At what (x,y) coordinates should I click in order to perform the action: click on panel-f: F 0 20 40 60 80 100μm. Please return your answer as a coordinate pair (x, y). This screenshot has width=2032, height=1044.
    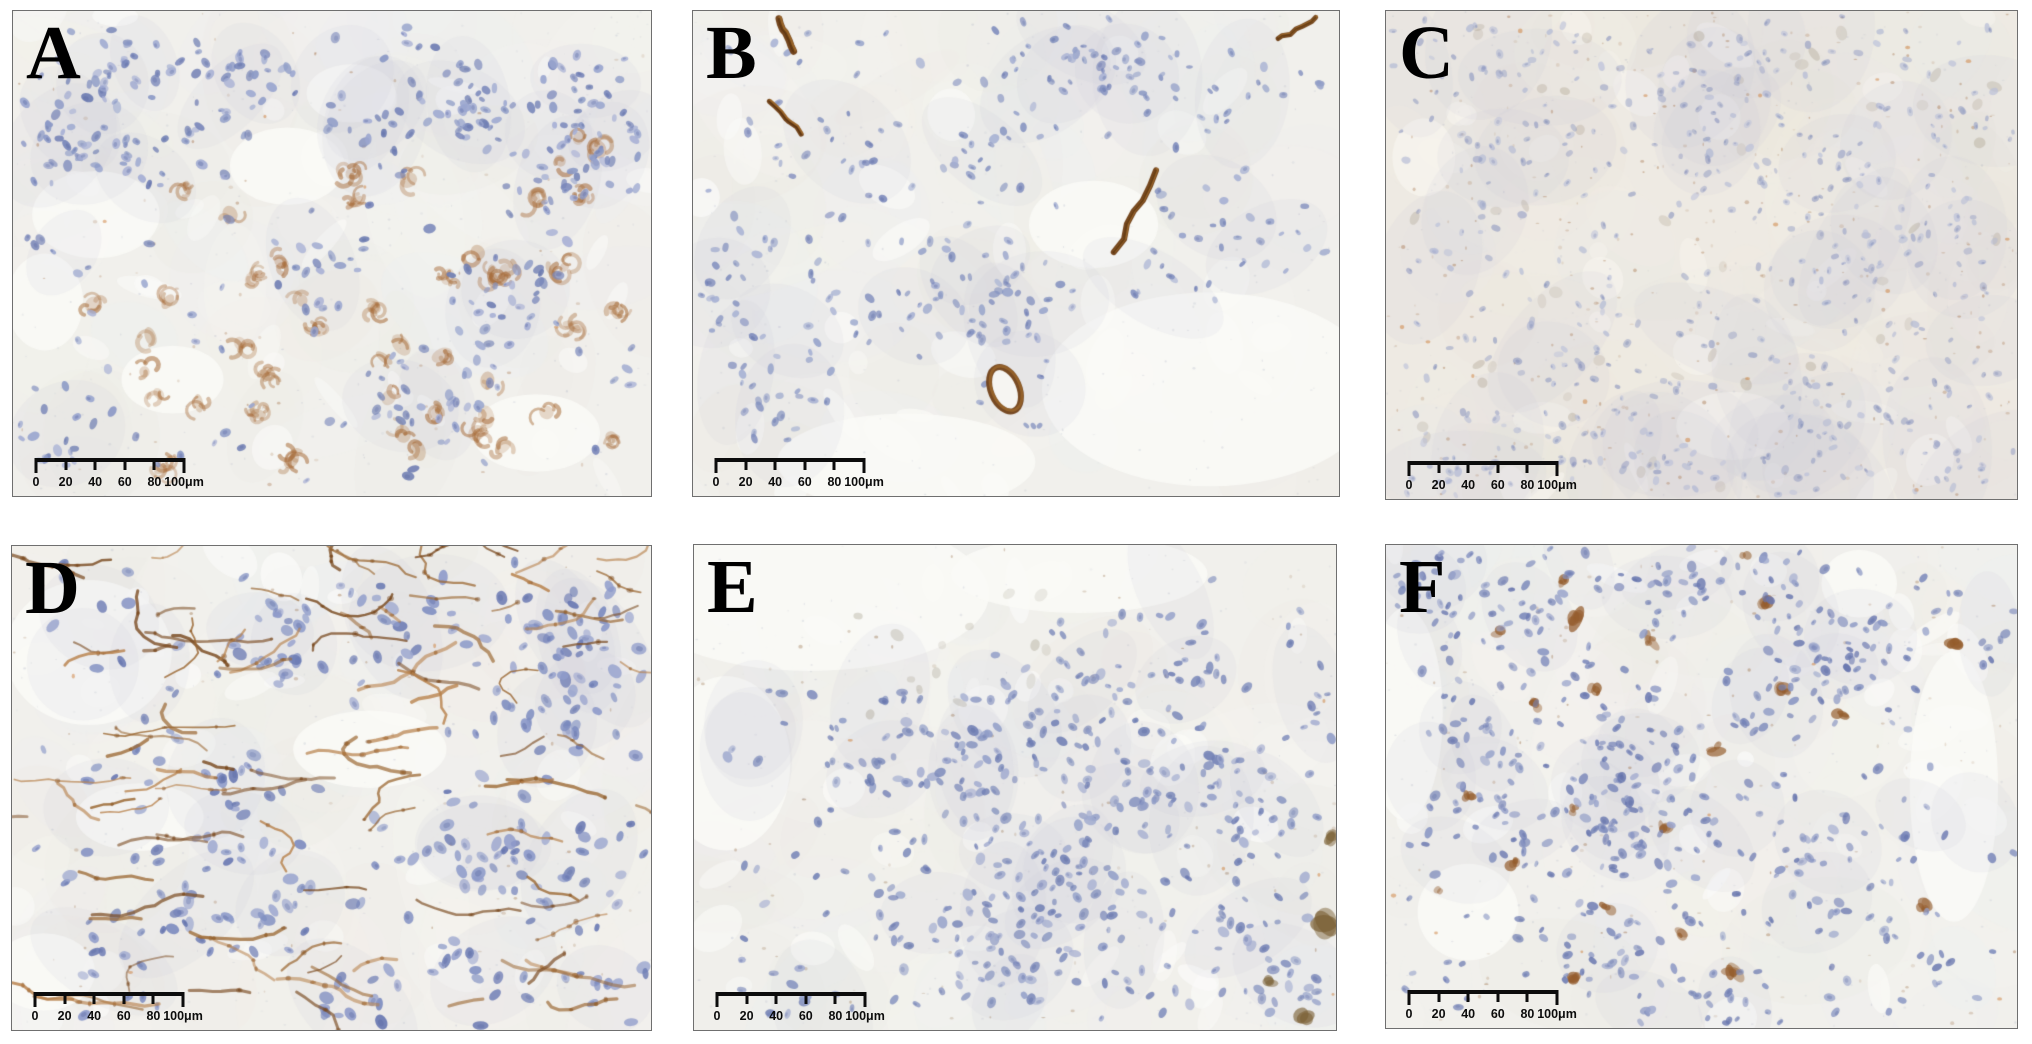
    Looking at the image, I should click on (1701, 786).